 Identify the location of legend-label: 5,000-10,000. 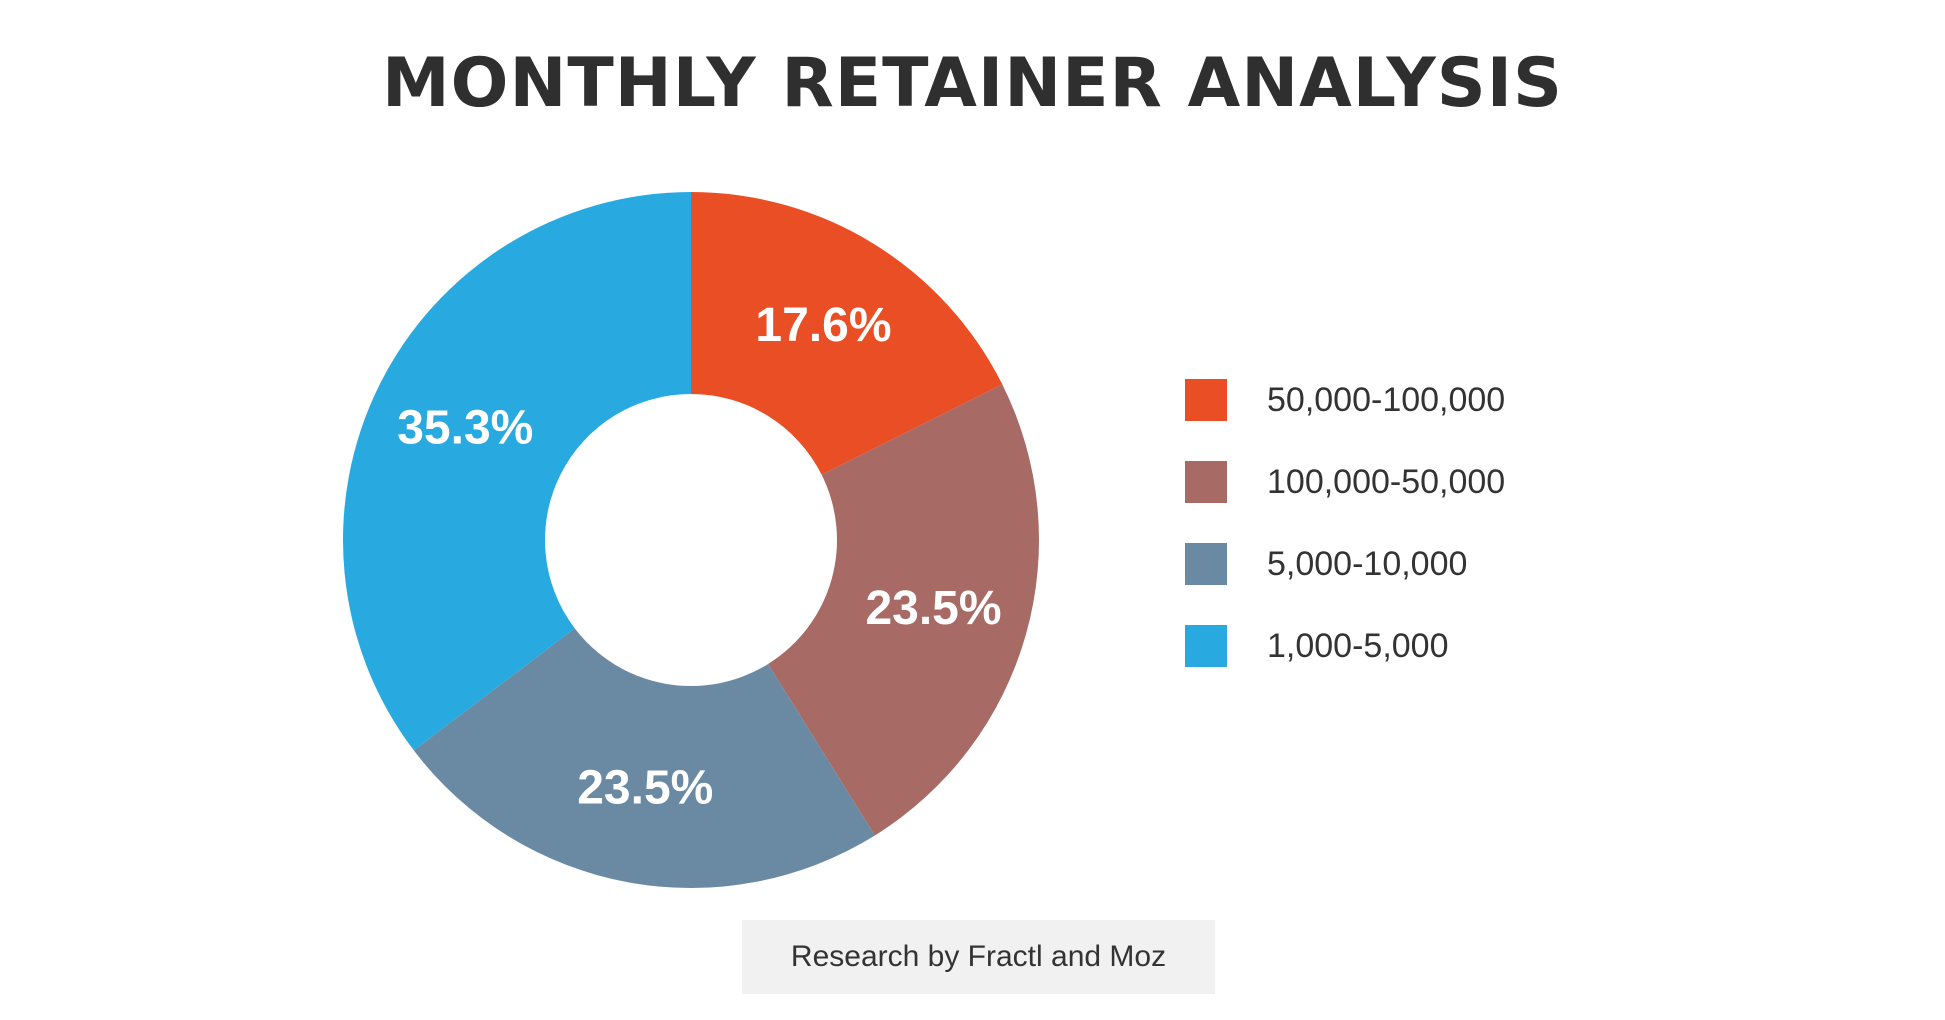
(1367, 563).